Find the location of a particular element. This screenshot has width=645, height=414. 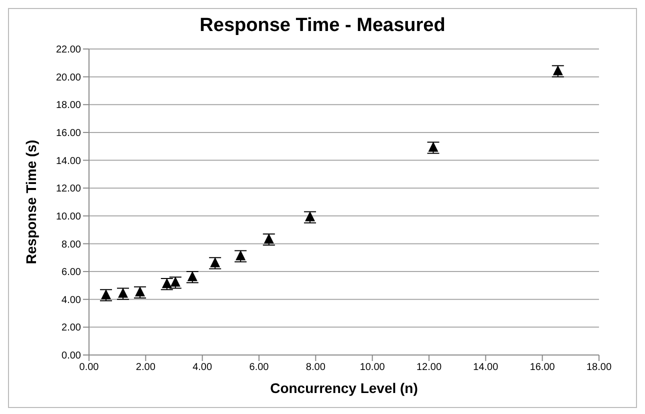

chart-title: Response Time - Measured is located at coordinates (322, 26).